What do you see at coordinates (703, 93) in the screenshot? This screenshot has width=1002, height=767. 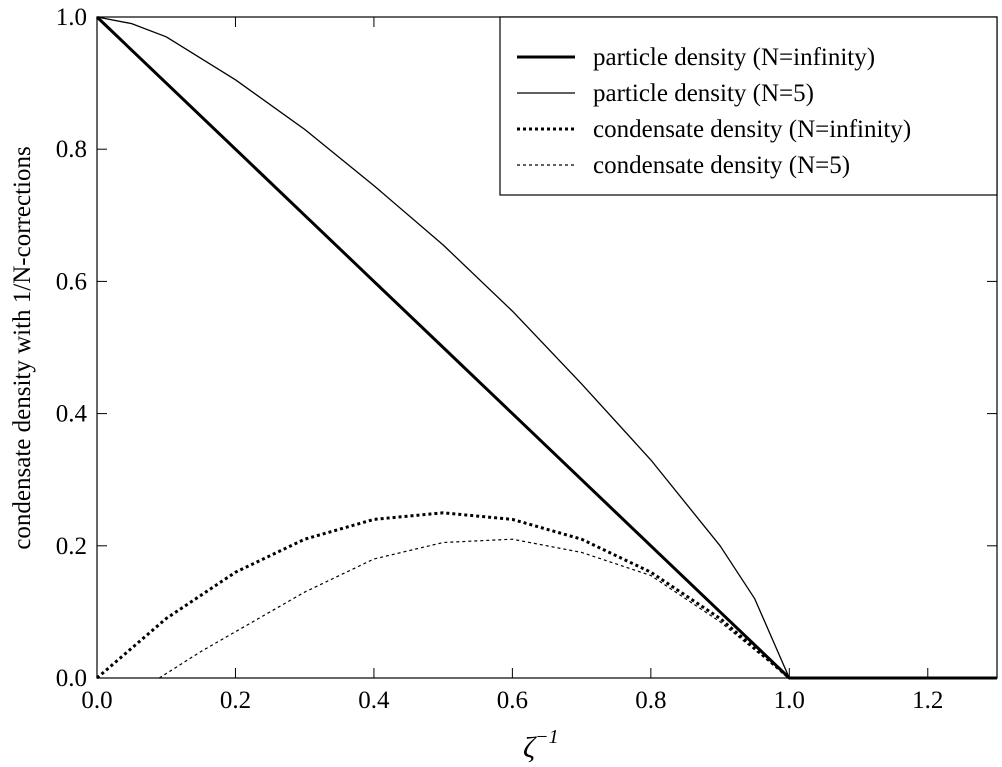 I see `legend-label-2: particle density (N=5)` at bounding box center [703, 93].